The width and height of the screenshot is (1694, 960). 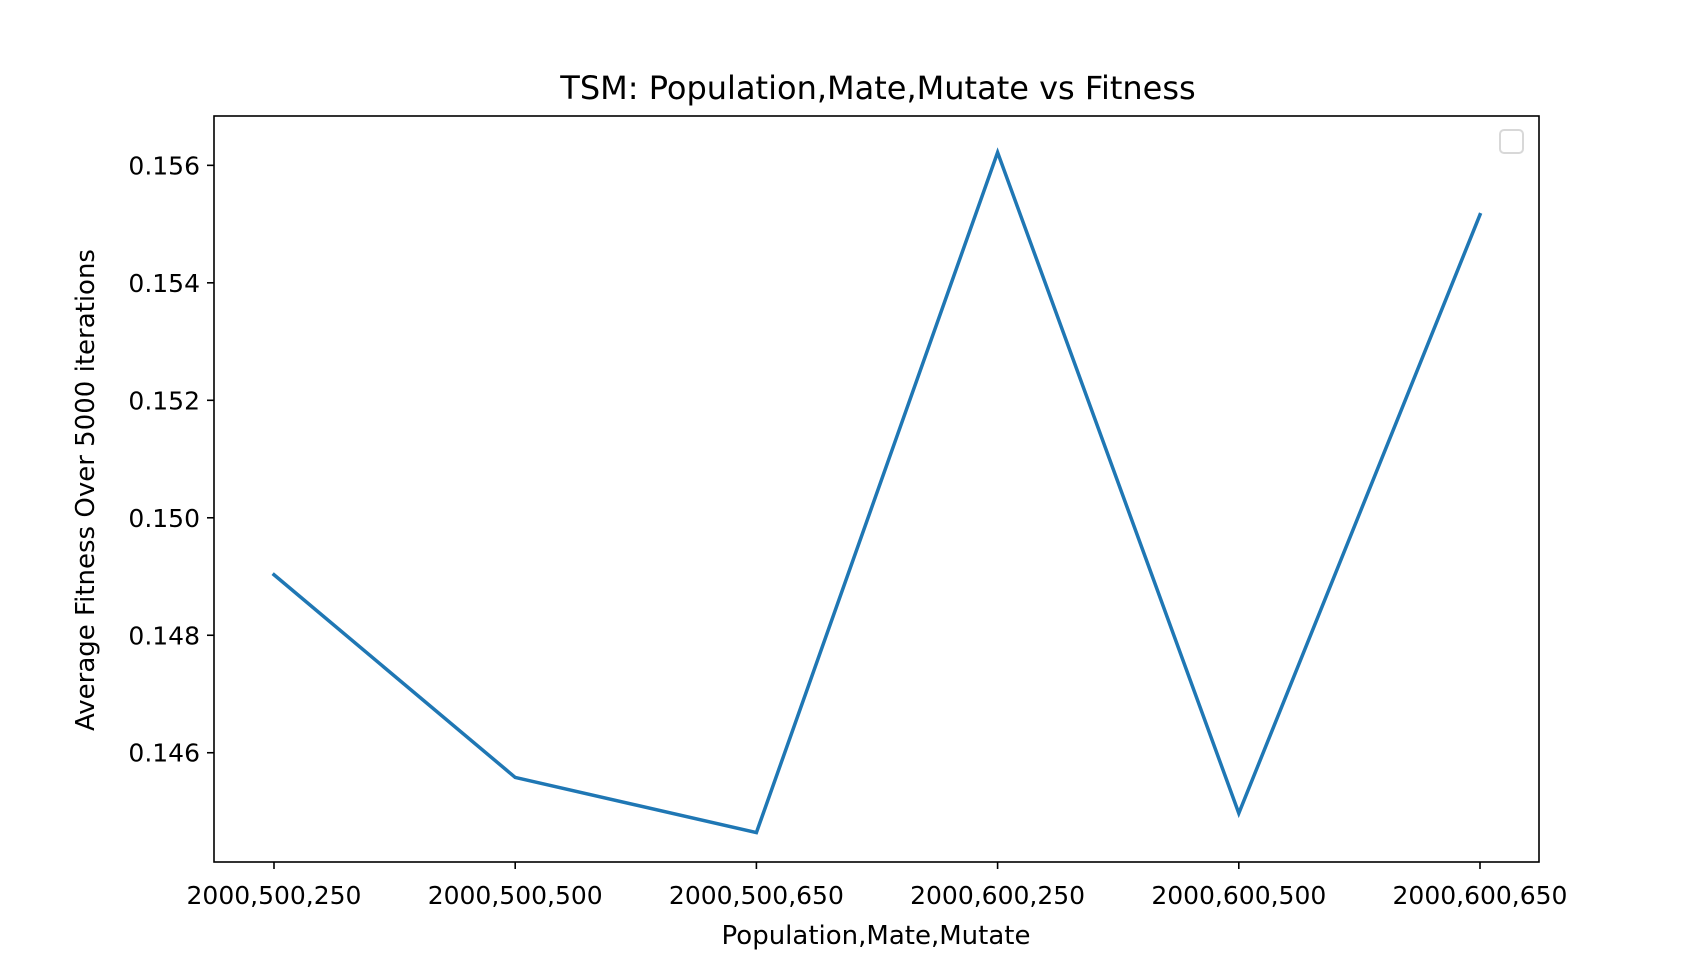 What do you see at coordinates (997, 895) in the screenshot?
I see `x-tick-label: 2000,600,250` at bounding box center [997, 895].